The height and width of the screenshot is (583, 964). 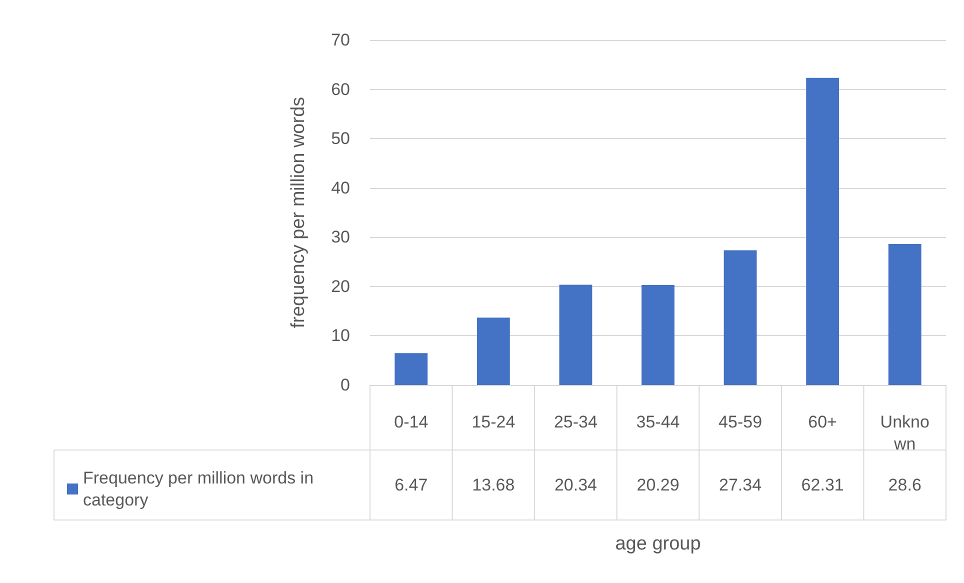 What do you see at coordinates (822, 485) in the screenshot?
I see `data-label: 62.31` at bounding box center [822, 485].